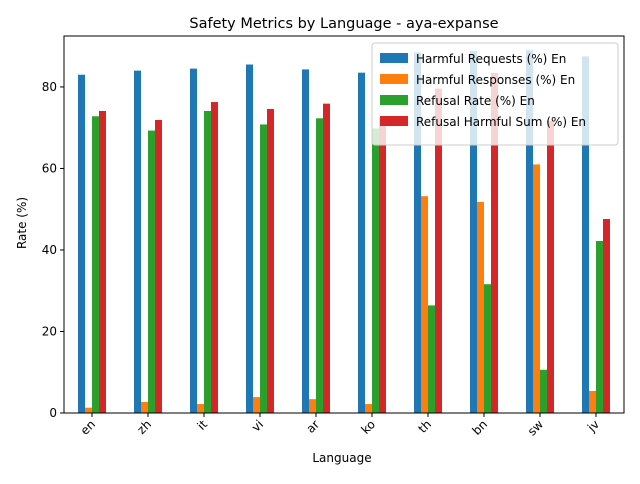 Image resolution: width=640 pixels, height=484 pixels. What do you see at coordinates (257, 425) in the screenshot?
I see `x-tick-label-vi: vi` at bounding box center [257, 425].